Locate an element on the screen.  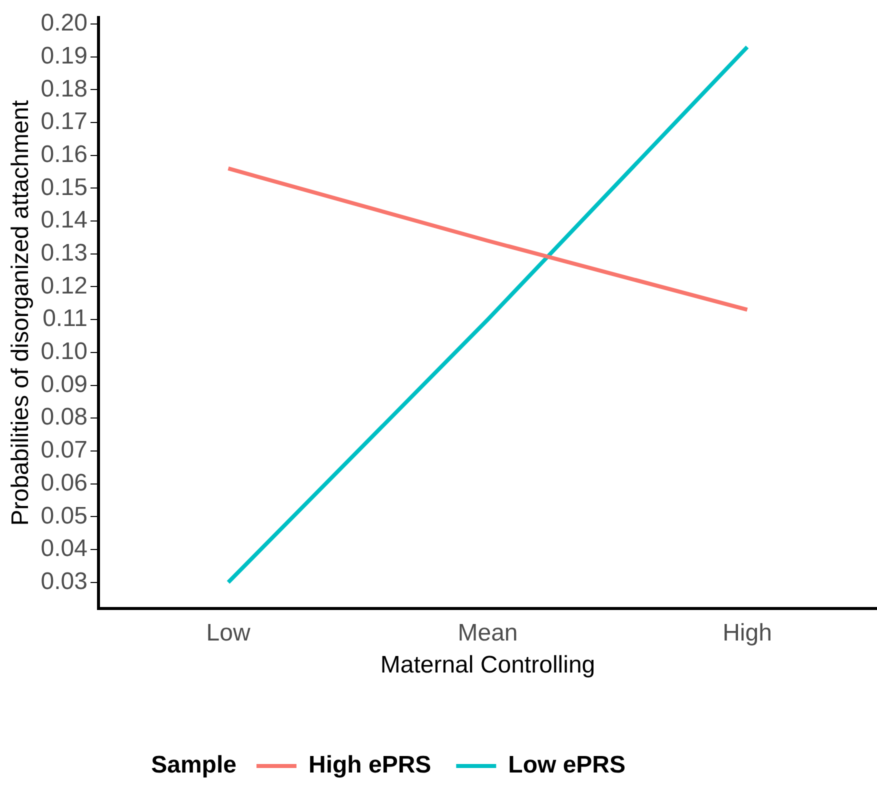
y-tick-label: 0.12 is located at coordinates (64, 286).